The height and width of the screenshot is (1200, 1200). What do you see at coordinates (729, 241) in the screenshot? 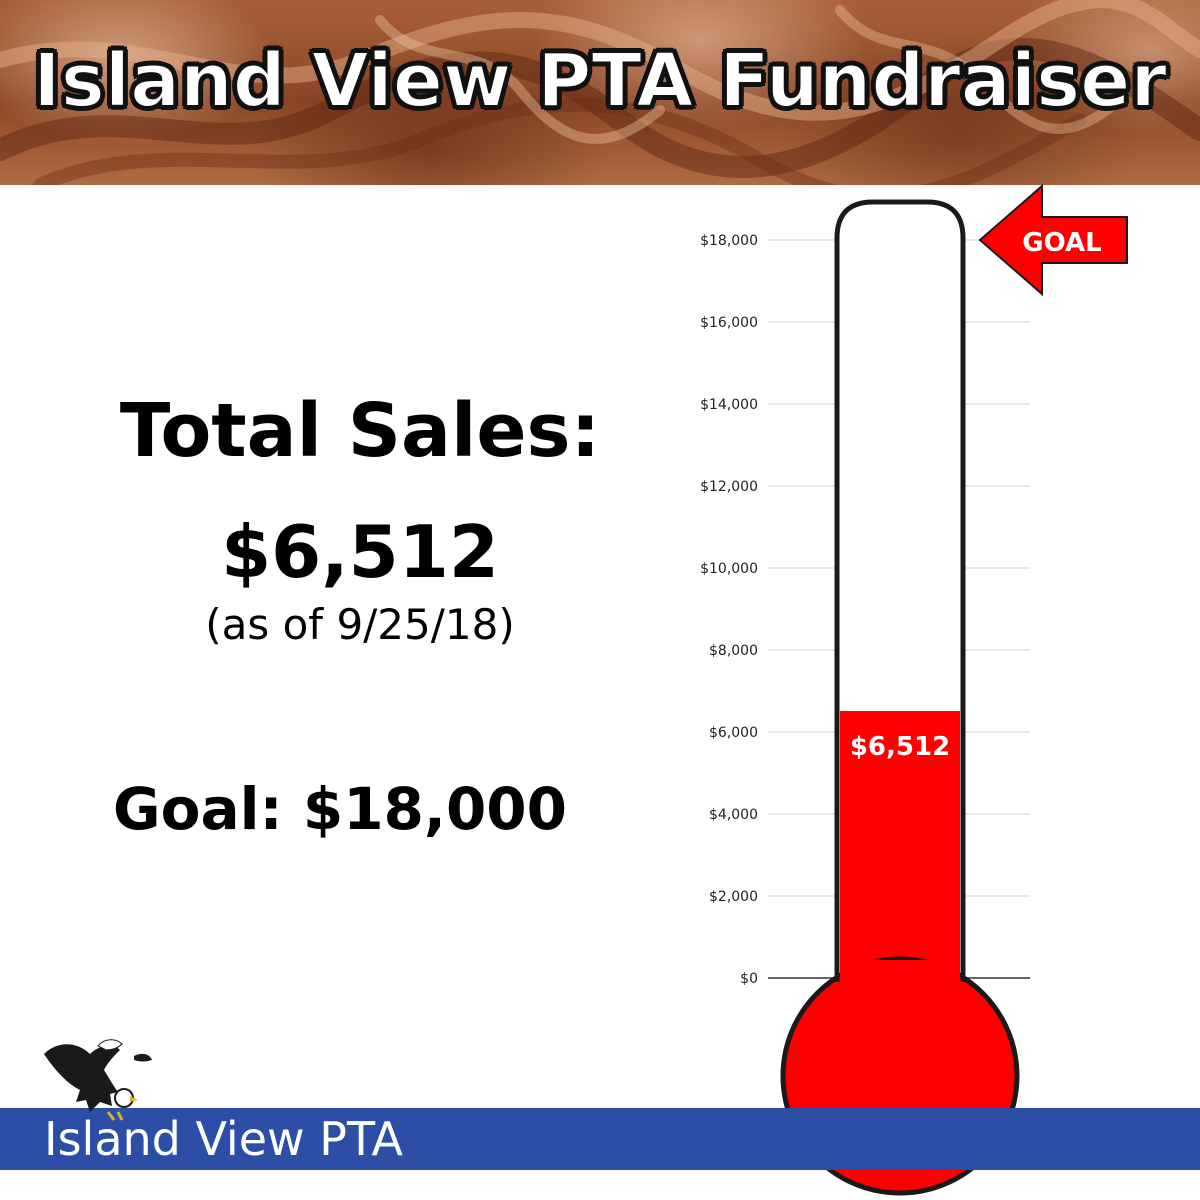
I see `y-tick-label: $18,000` at bounding box center [729, 241].